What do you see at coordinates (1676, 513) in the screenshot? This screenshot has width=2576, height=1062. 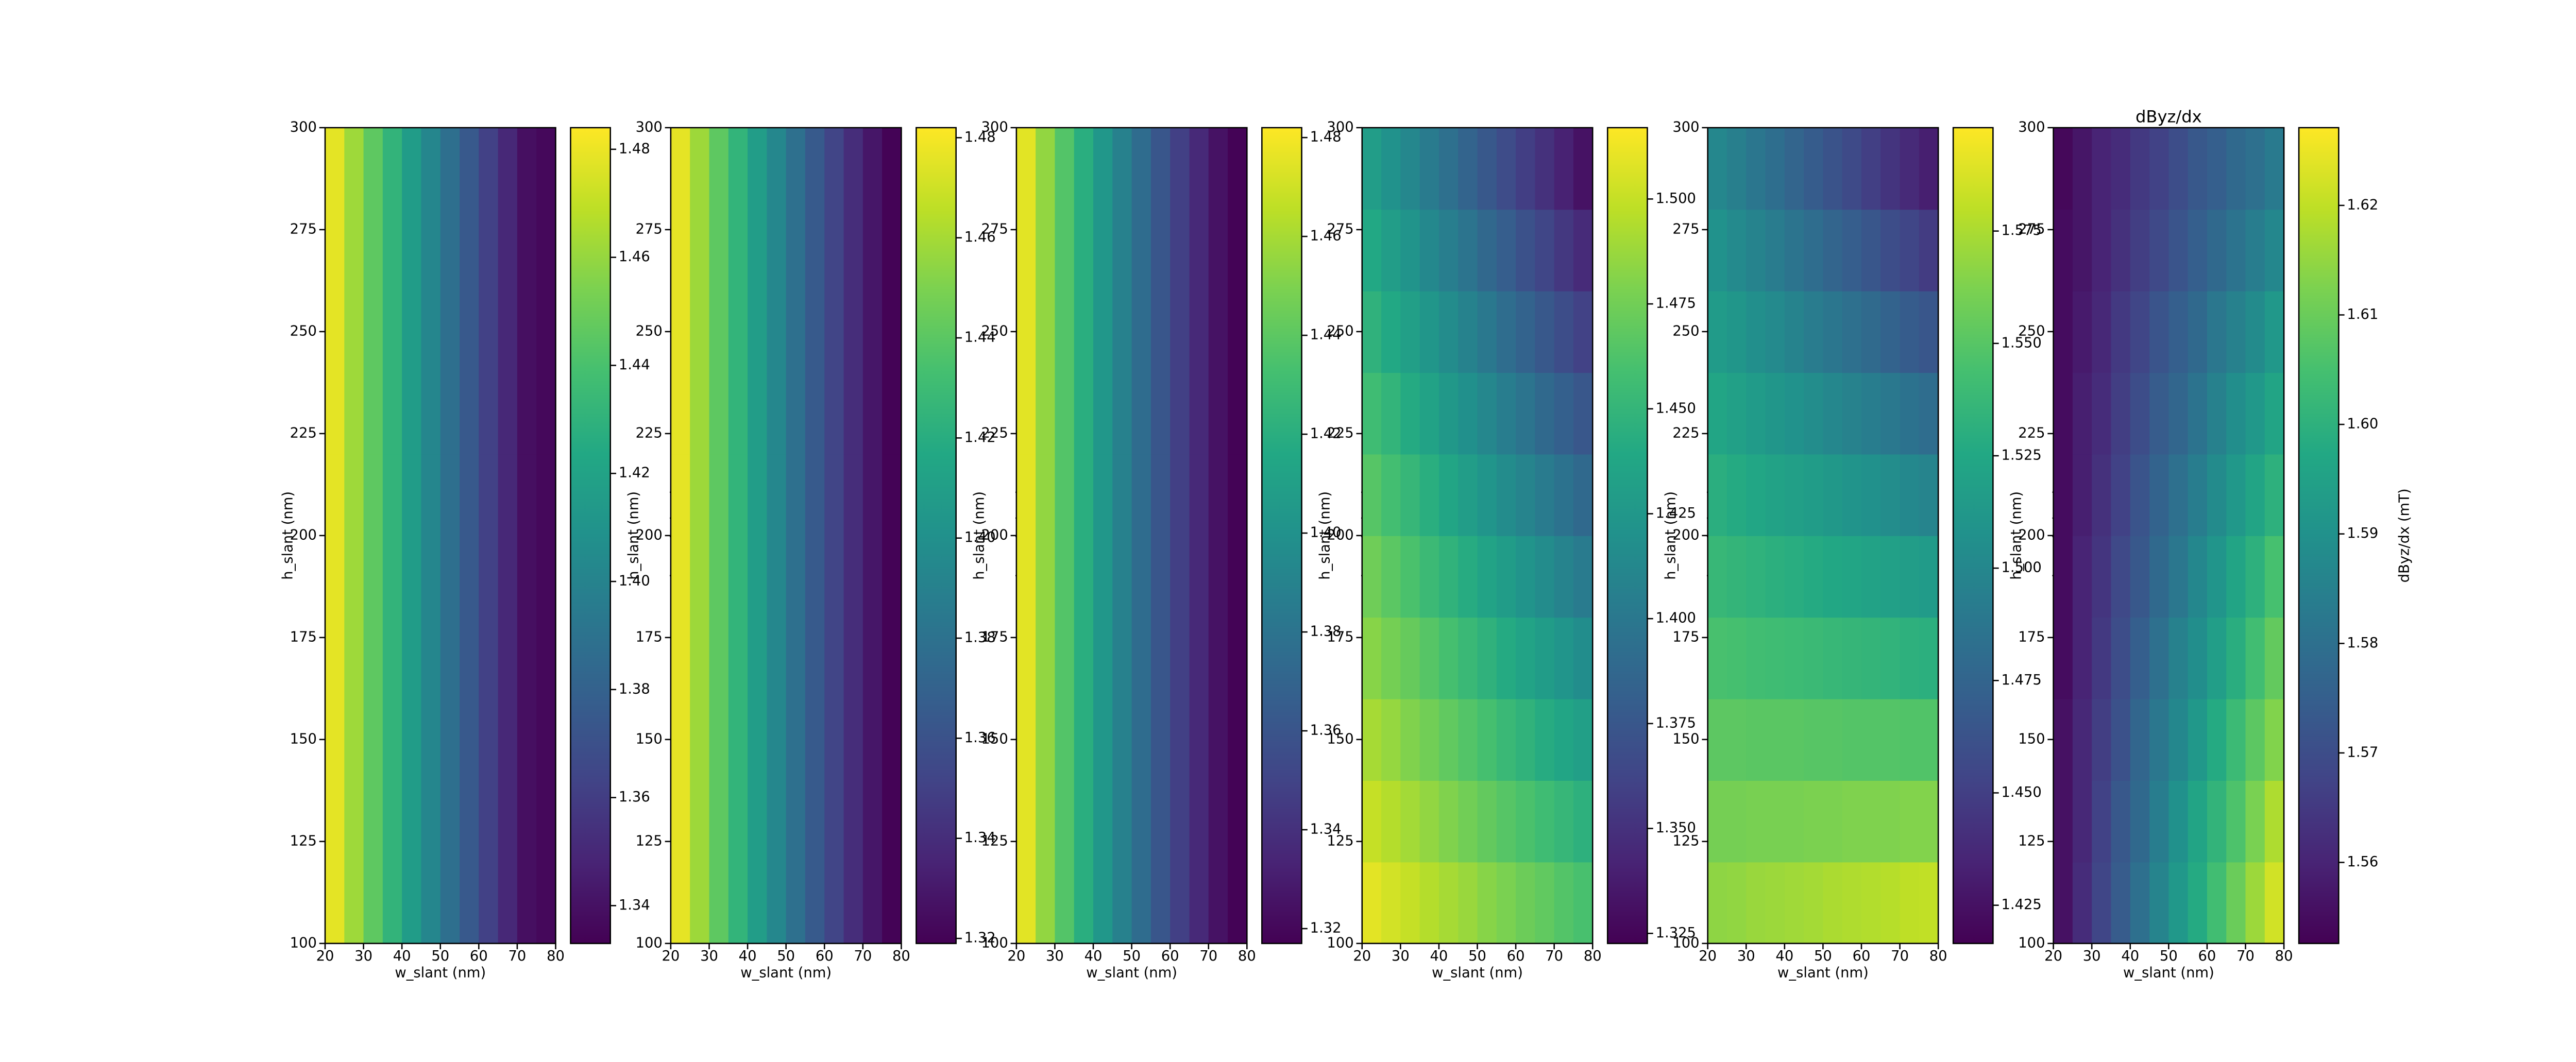 I see `colorbar-tick-label: 1.425` at bounding box center [1676, 513].